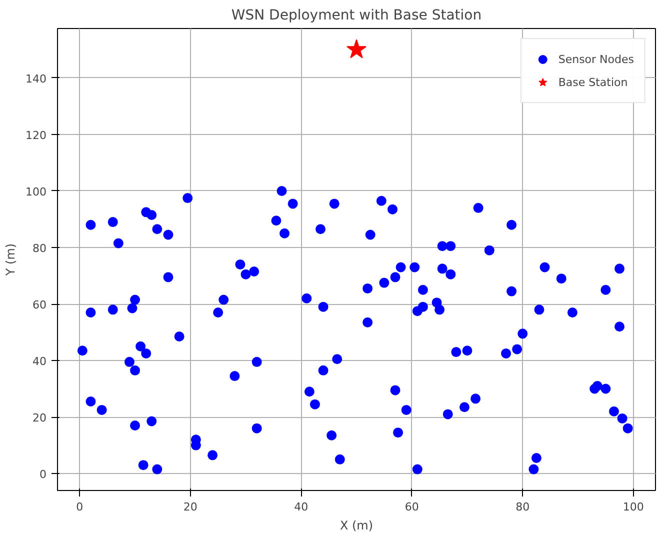 The width and height of the screenshot is (668, 541). What do you see at coordinates (43, 475) in the screenshot?
I see `y-tick-label: 0` at bounding box center [43, 475].